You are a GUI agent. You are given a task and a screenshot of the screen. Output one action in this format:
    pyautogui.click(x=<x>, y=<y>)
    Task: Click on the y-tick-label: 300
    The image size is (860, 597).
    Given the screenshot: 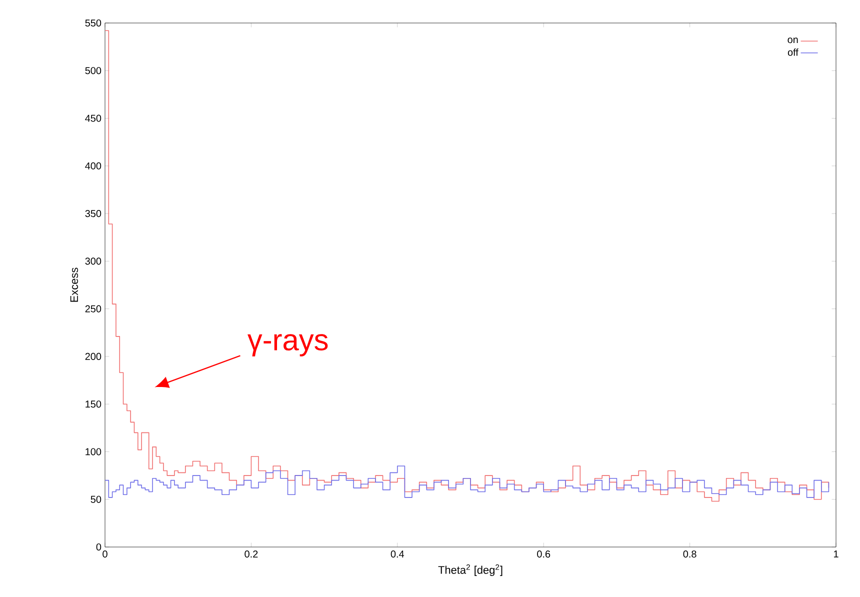 What is the action you would take?
    pyautogui.click(x=93, y=261)
    